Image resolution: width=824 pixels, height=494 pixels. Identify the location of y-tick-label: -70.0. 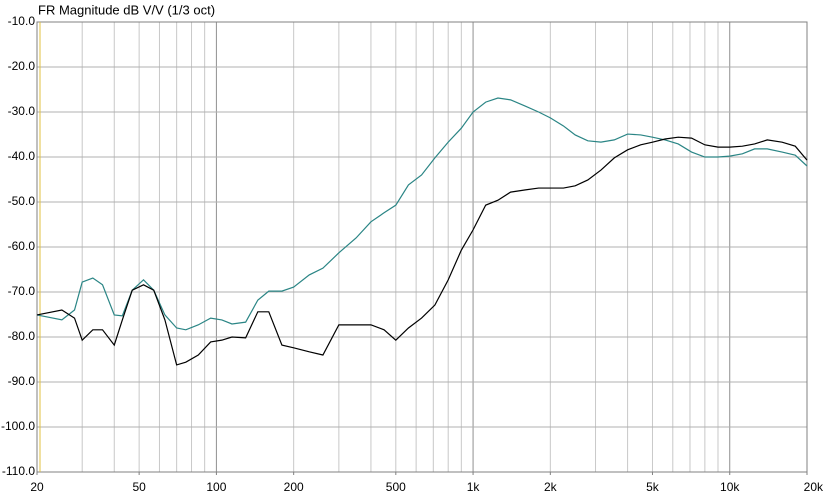
(22, 291).